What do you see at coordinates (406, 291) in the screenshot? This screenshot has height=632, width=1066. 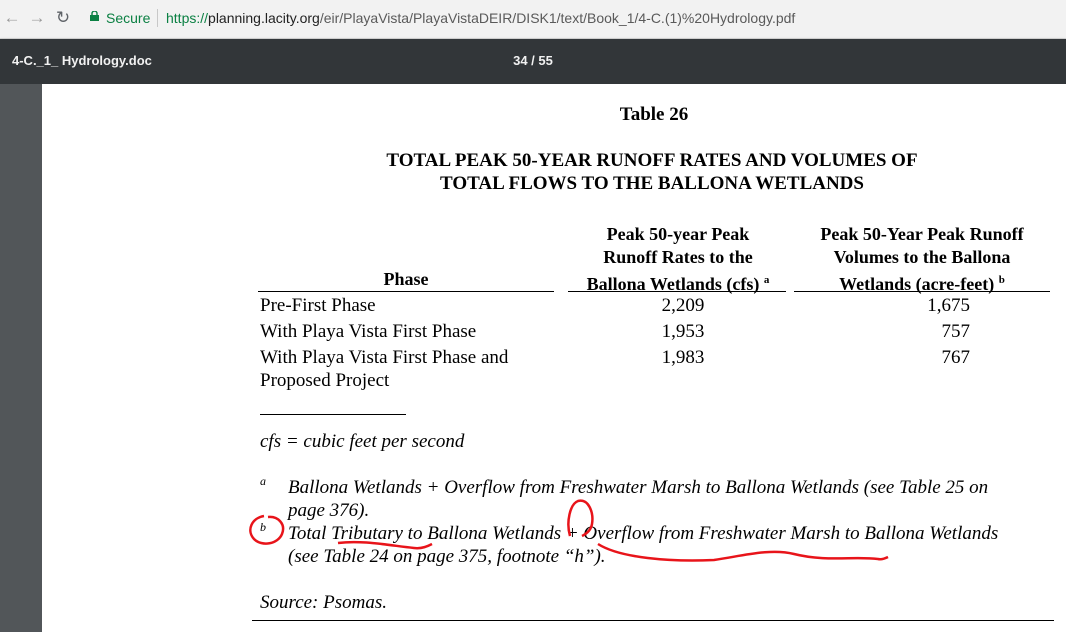 I see `header-rule-phase` at bounding box center [406, 291].